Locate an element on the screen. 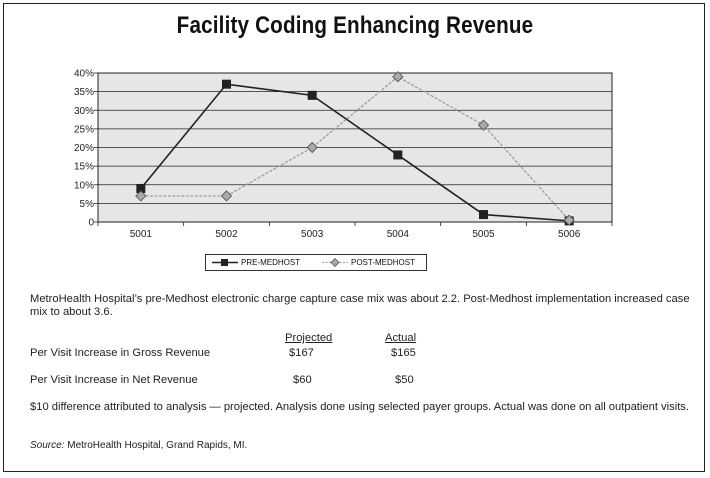 The image size is (710, 478). row-net-projected: $60 is located at coordinates (302, 380).